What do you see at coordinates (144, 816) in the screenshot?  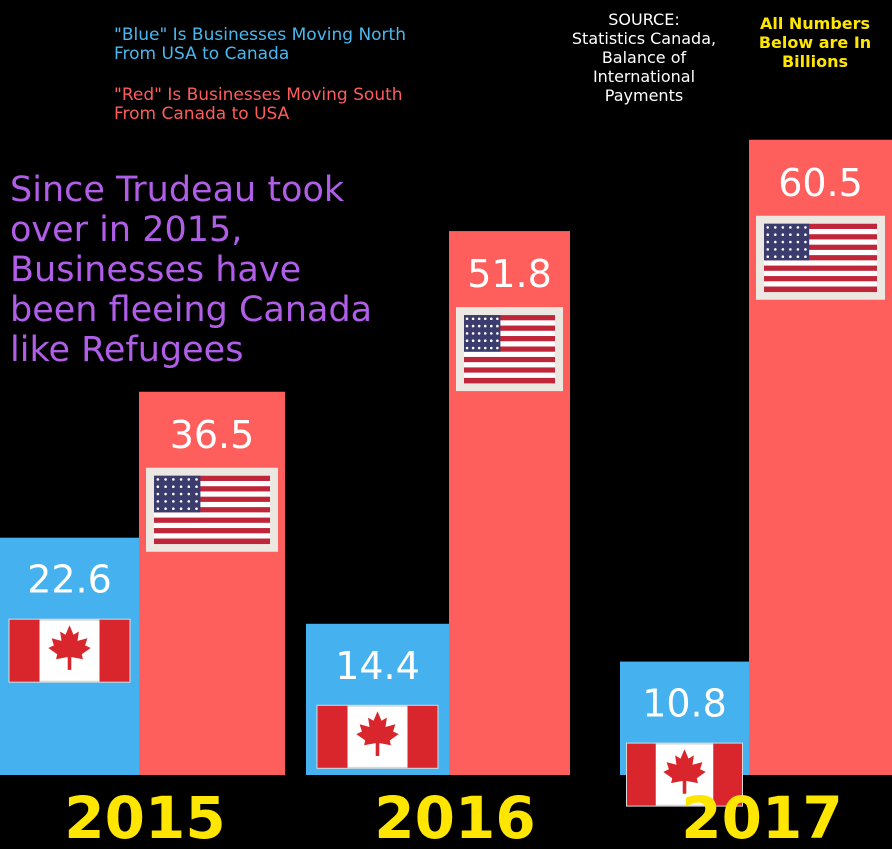 I see `year-label-2015: 2015` at bounding box center [144, 816].